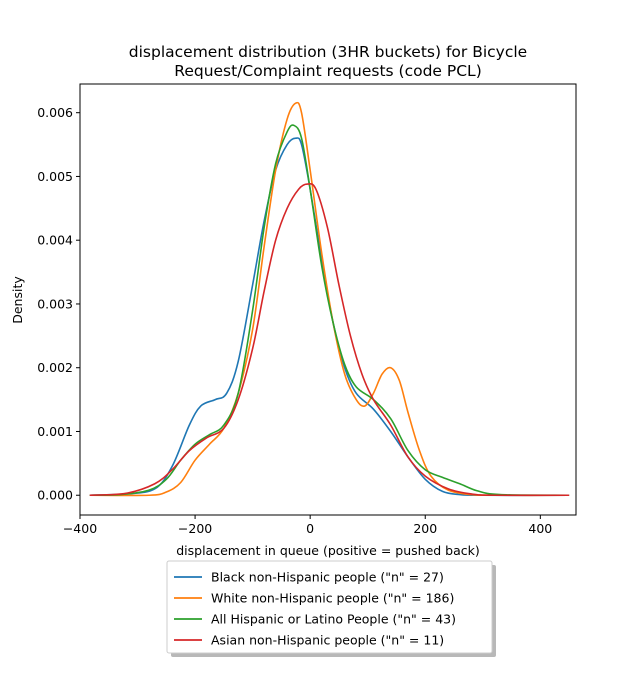  What do you see at coordinates (55, 303) in the screenshot?
I see `y-tick-label: 0.003` at bounding box center [55, 303].